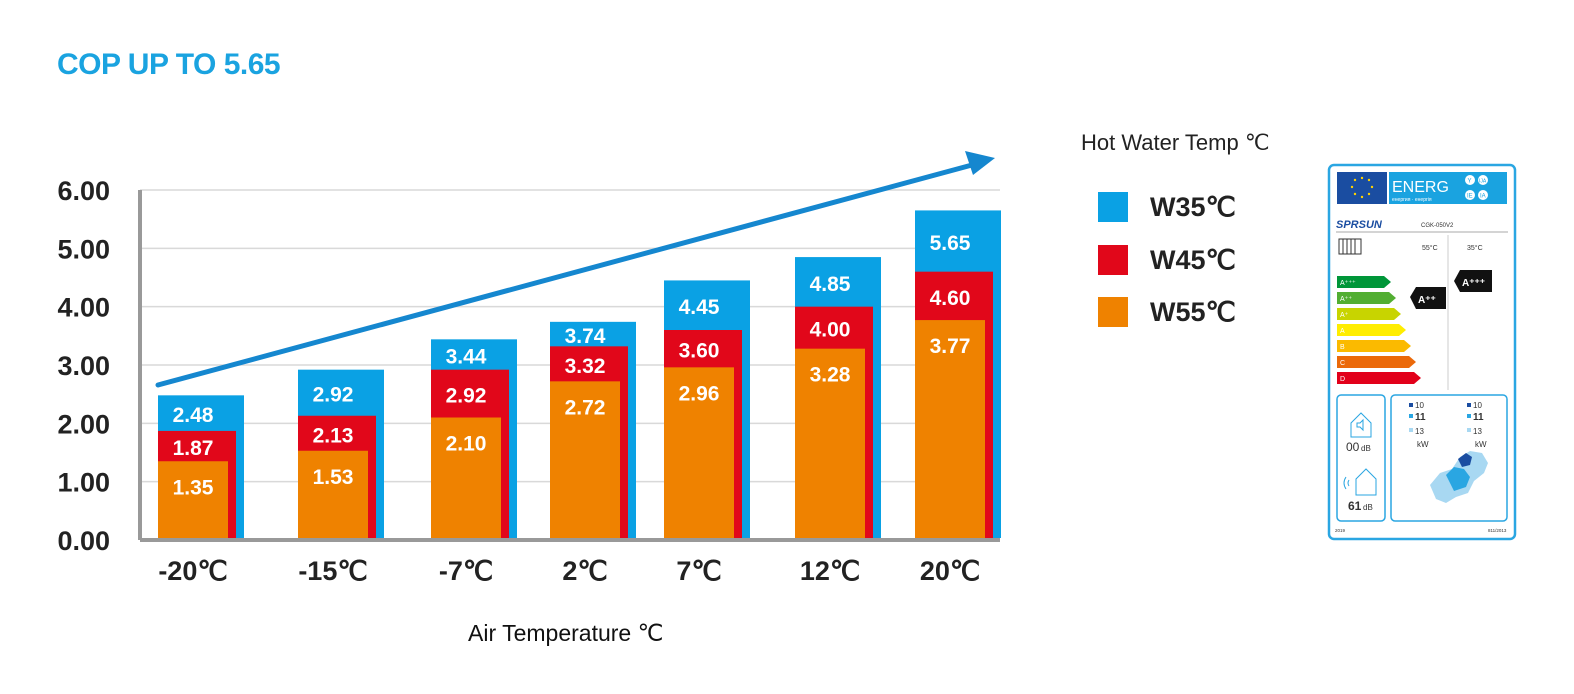 The image size is (1574, 694). Describe the element at coordinates (83, 424) in the screenshot. I see `y-tick-label: 2.00` at that location.